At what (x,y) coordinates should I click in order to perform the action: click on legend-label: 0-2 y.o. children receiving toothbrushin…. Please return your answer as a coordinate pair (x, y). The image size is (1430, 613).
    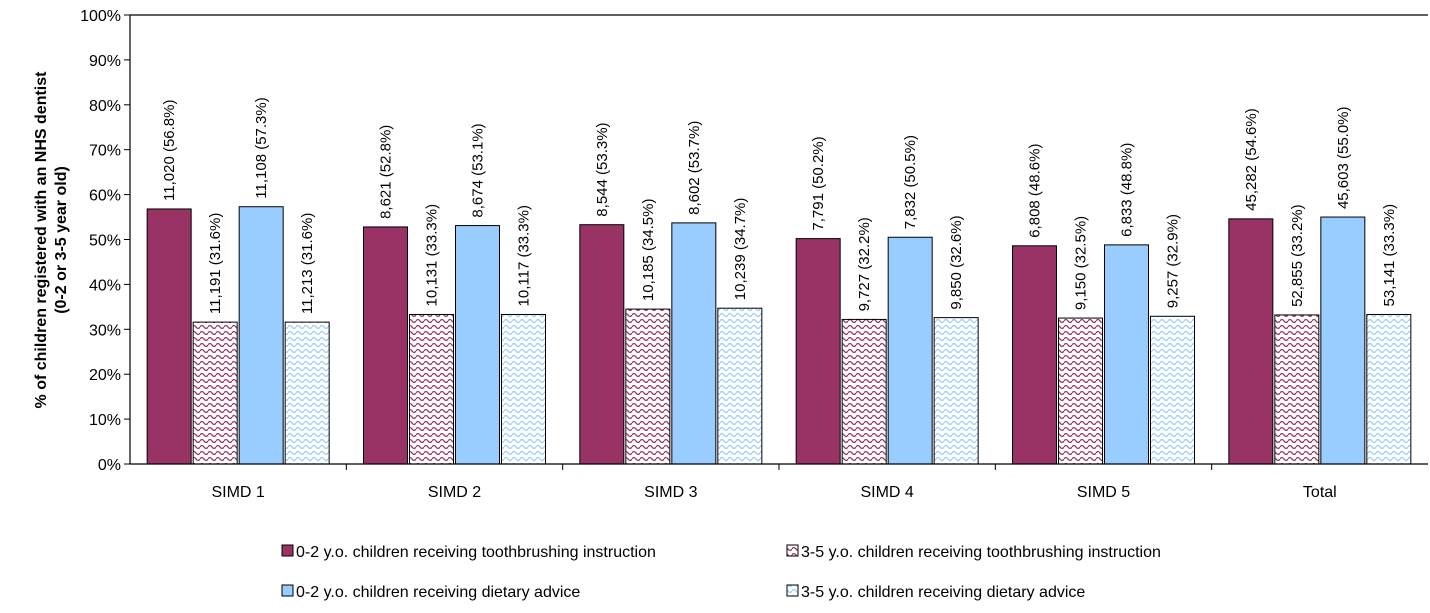
    Looking at the image, I should click on (476, 552).